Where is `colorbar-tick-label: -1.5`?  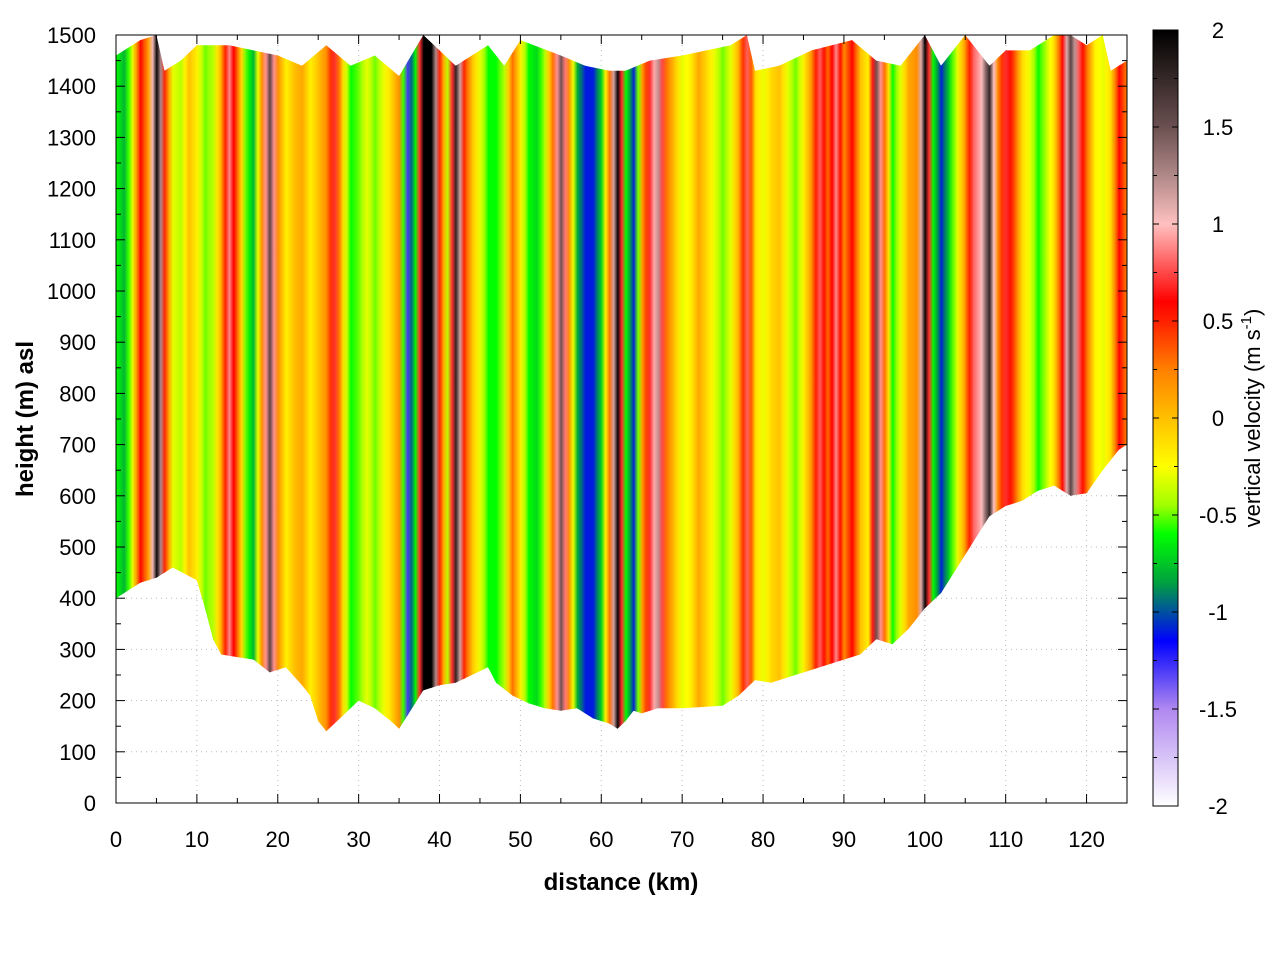 colorbar-tick-label: -1.5 is located at coordinates (1218, 709).